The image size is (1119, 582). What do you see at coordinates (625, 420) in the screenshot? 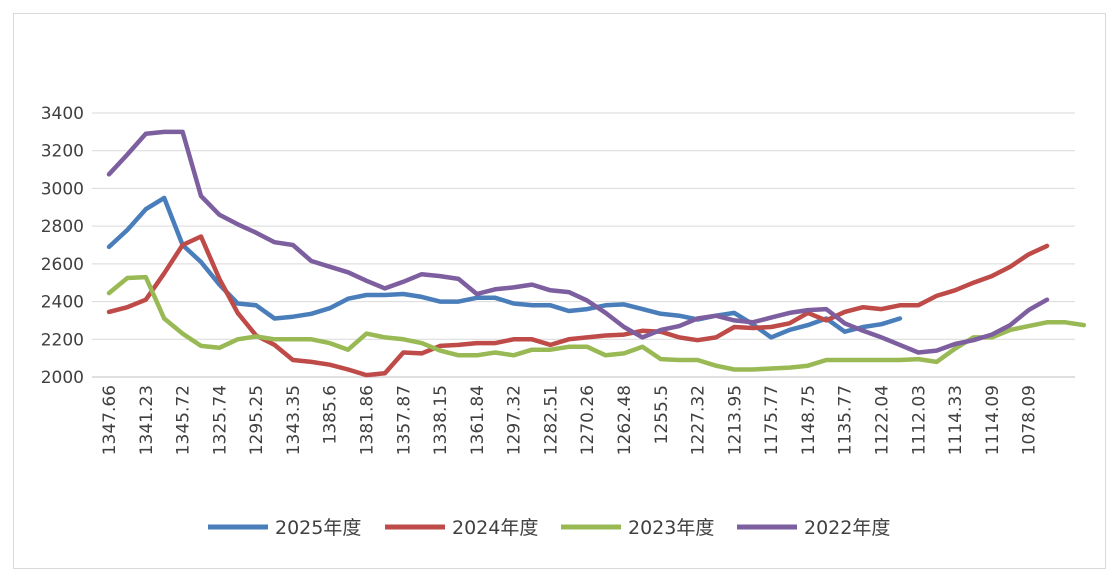
I see `x-tick-label: 1262.48` at bounding box center [625, 420].